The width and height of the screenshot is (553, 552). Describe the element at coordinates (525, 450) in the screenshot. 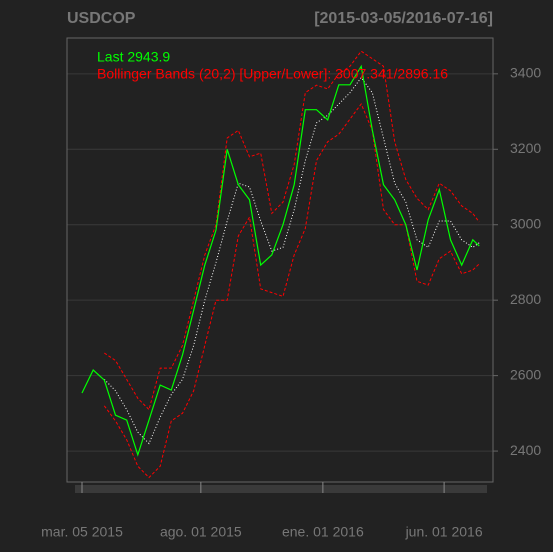

I see `y-tick-label: 2400` at that location.